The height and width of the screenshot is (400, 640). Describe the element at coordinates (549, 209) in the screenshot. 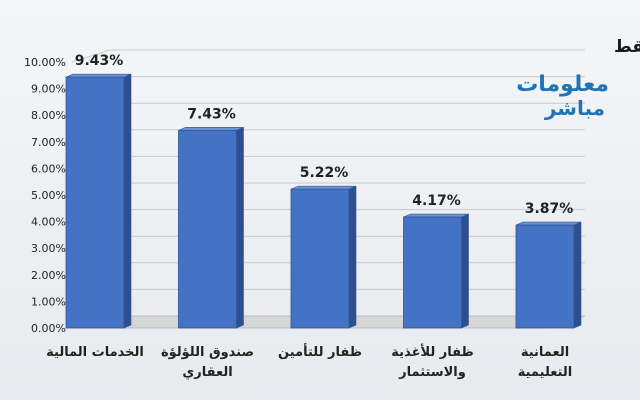

I see `data-label: 3.87%` at that location.